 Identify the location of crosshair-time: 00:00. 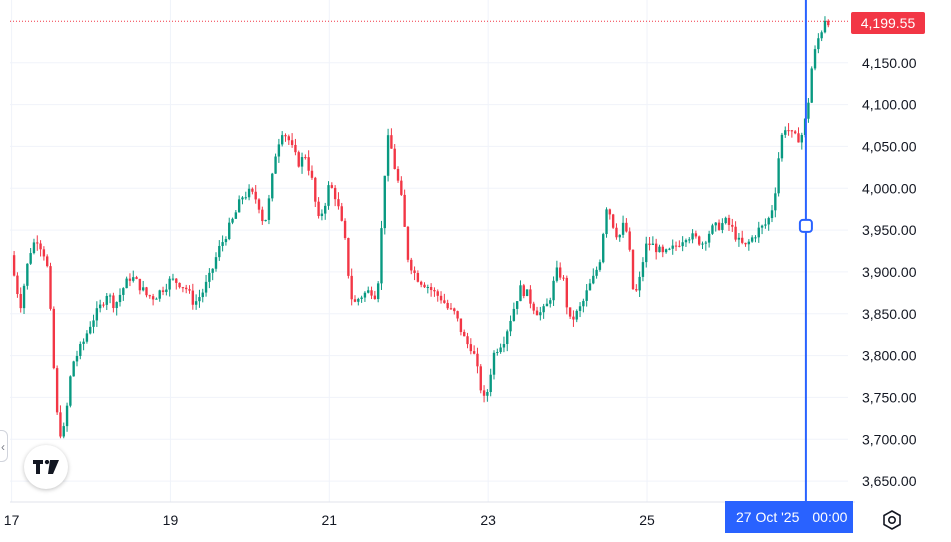
(830, 517).